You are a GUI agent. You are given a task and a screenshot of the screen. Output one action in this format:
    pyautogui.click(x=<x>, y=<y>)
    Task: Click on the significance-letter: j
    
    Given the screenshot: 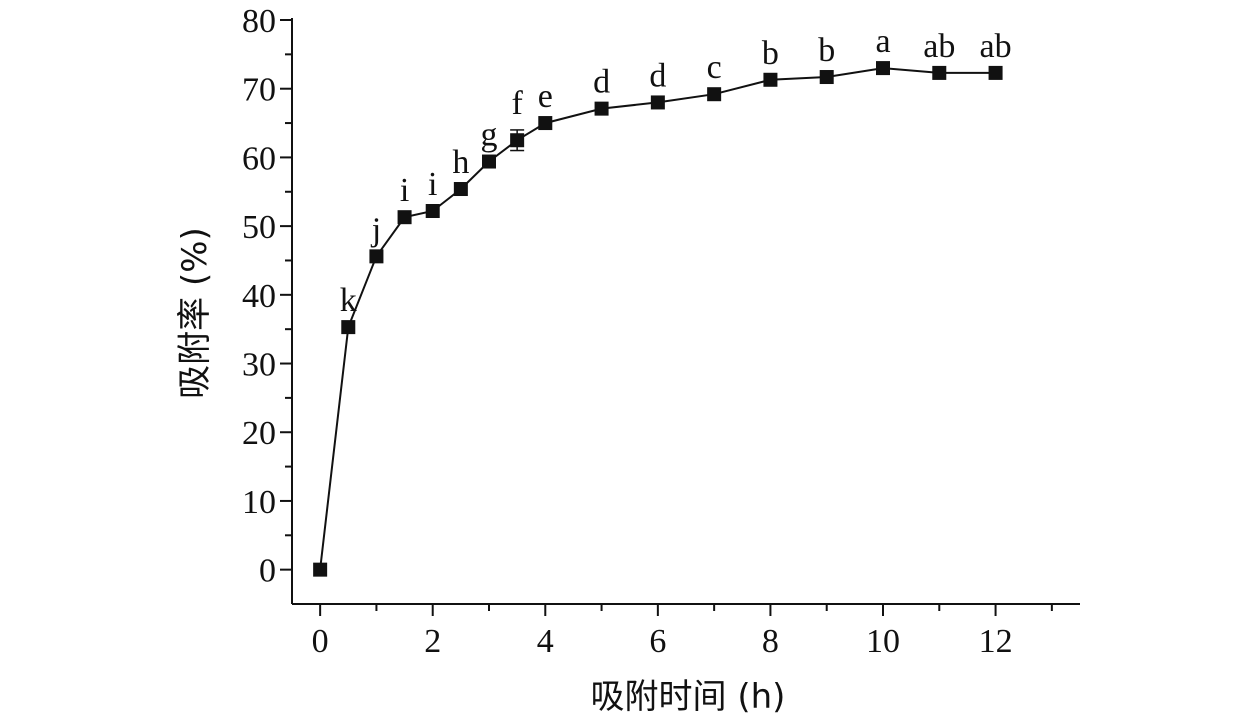 What is the action you would take?
    pyautogui.click(x=376, y=229)
    